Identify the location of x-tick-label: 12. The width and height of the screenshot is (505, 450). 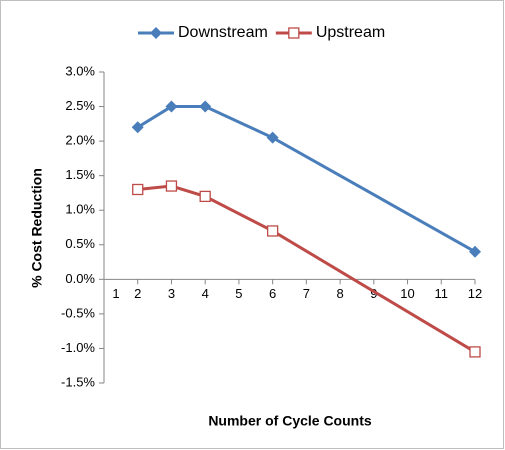
(475, 293).